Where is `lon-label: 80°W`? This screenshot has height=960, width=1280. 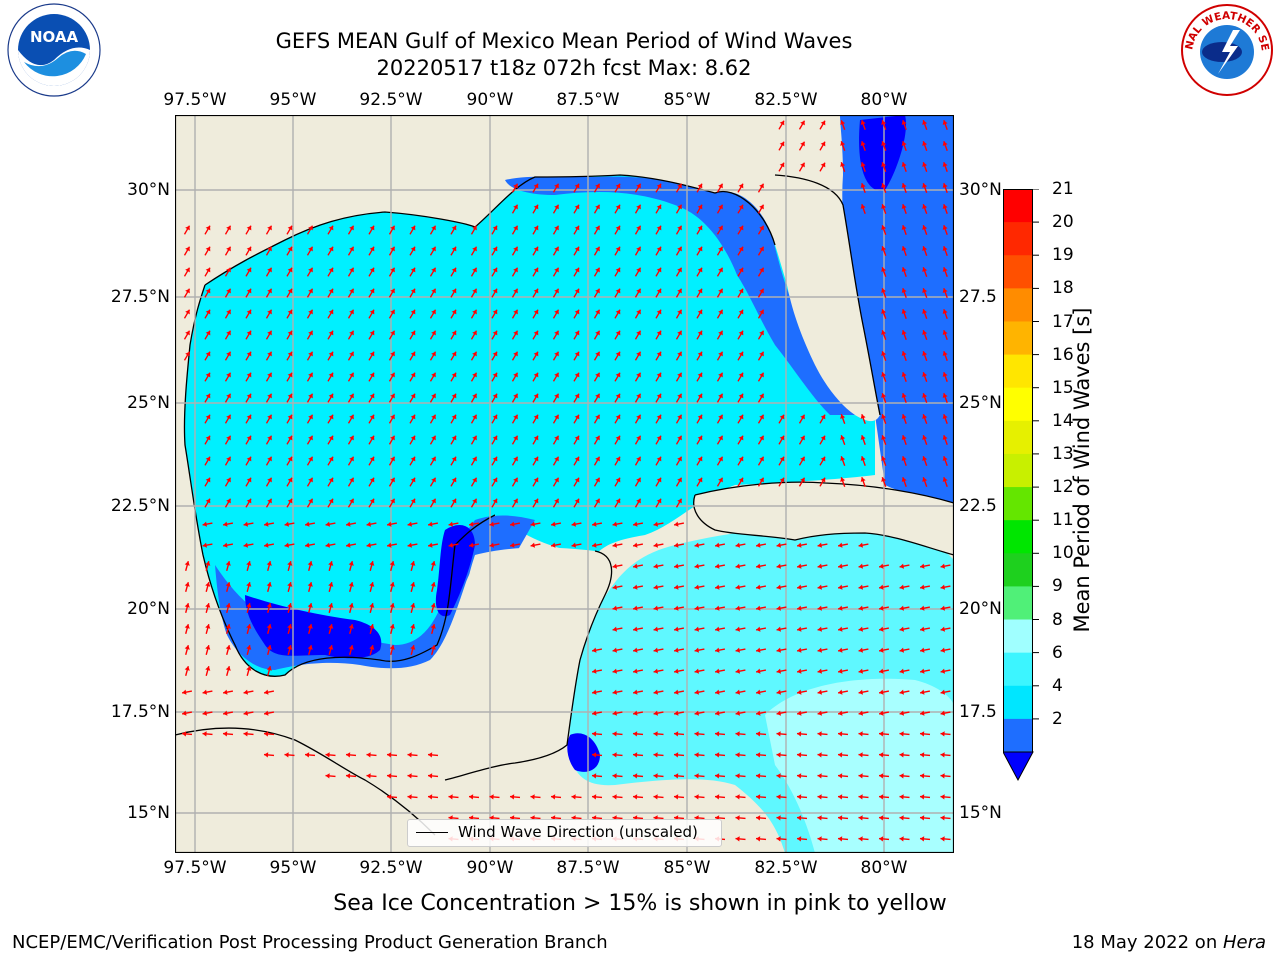
lon-label: 80°W is located at coordinates (884, 100).